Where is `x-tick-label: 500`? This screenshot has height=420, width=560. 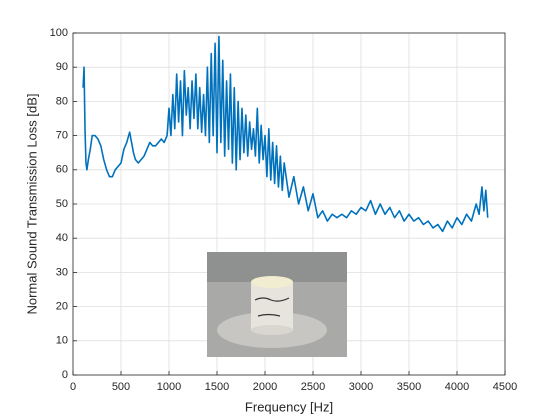
x-tick-label: 500 is located at coordinates (121, 387).